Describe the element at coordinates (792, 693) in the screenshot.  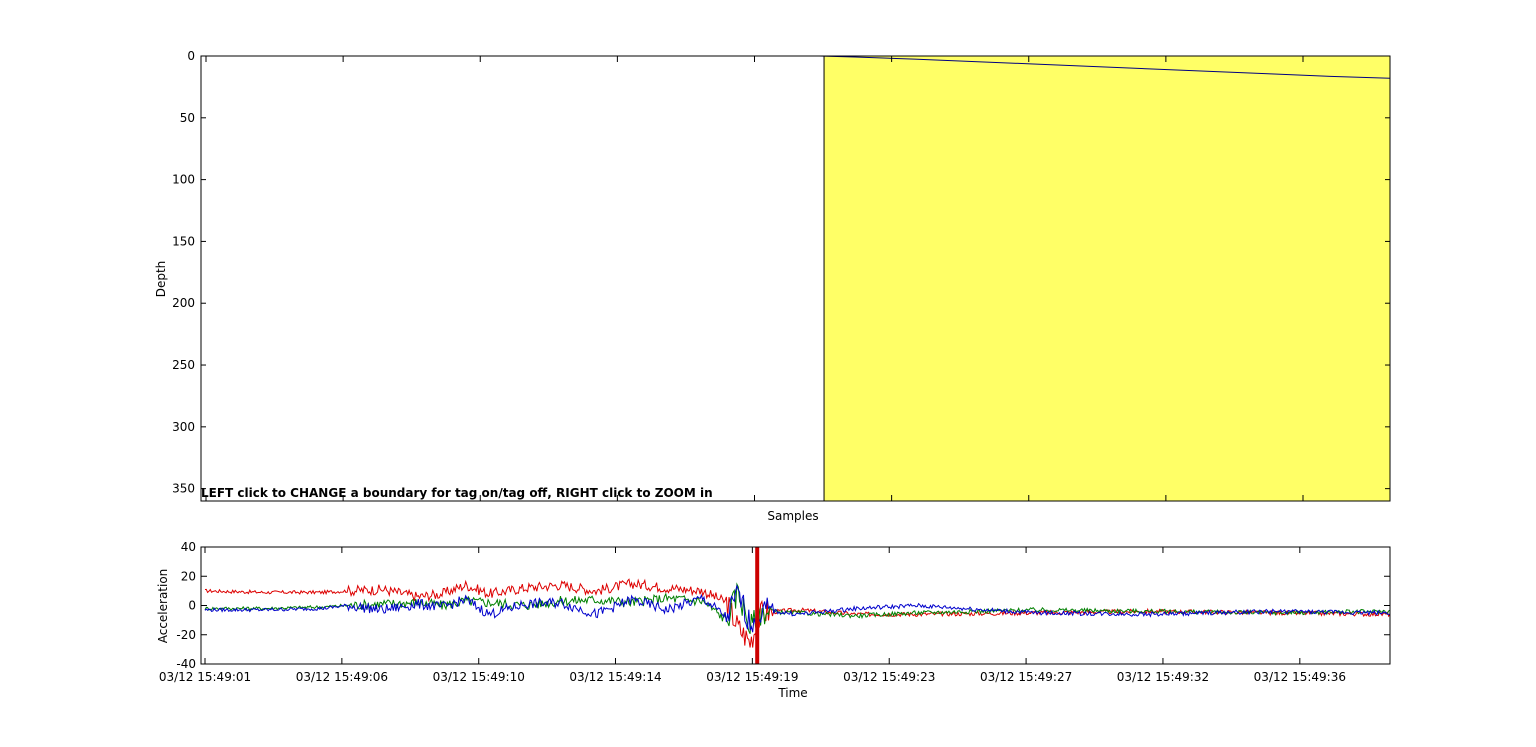
I see `acceleration-x-axis-label: Time` at that location.